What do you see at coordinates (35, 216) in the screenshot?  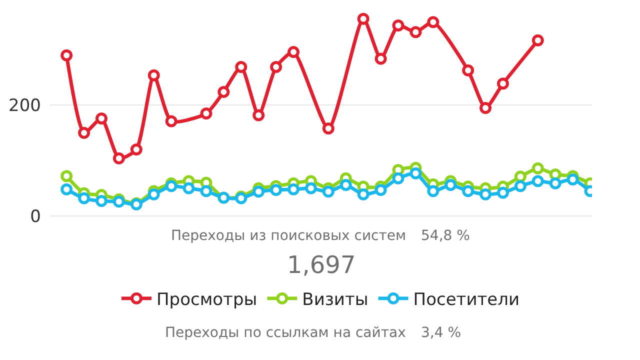 I see `y-tick-label: 0` at bounding box center [35, 216].